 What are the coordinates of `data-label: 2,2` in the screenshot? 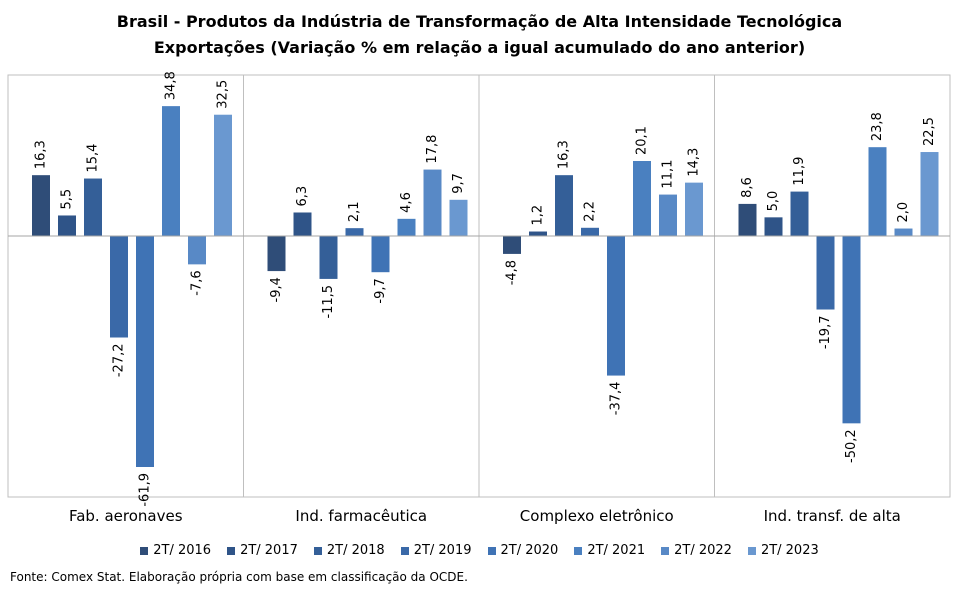 It's located at (590, 211).